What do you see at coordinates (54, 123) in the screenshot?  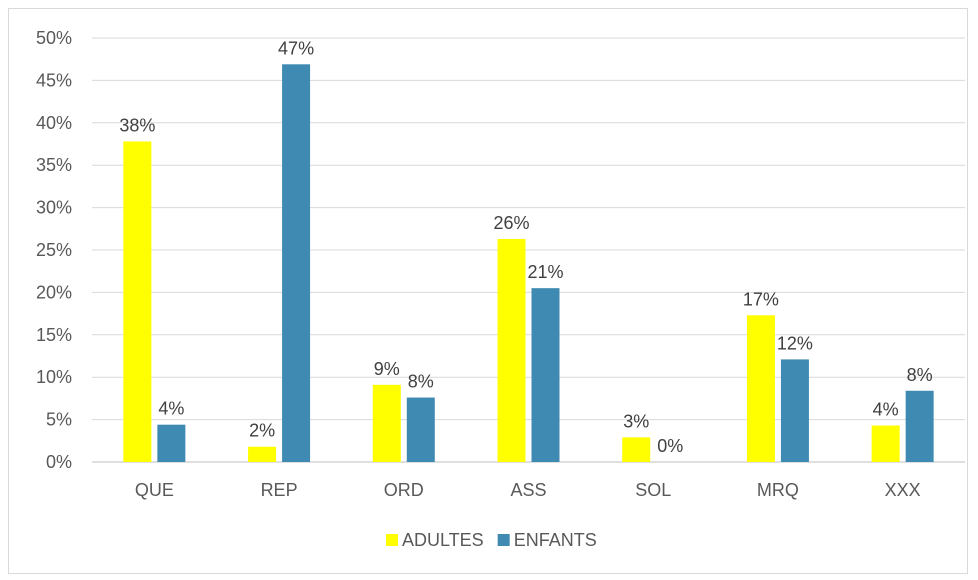 I see `y-tick-label: 40%` at bounding box center [54, 123].